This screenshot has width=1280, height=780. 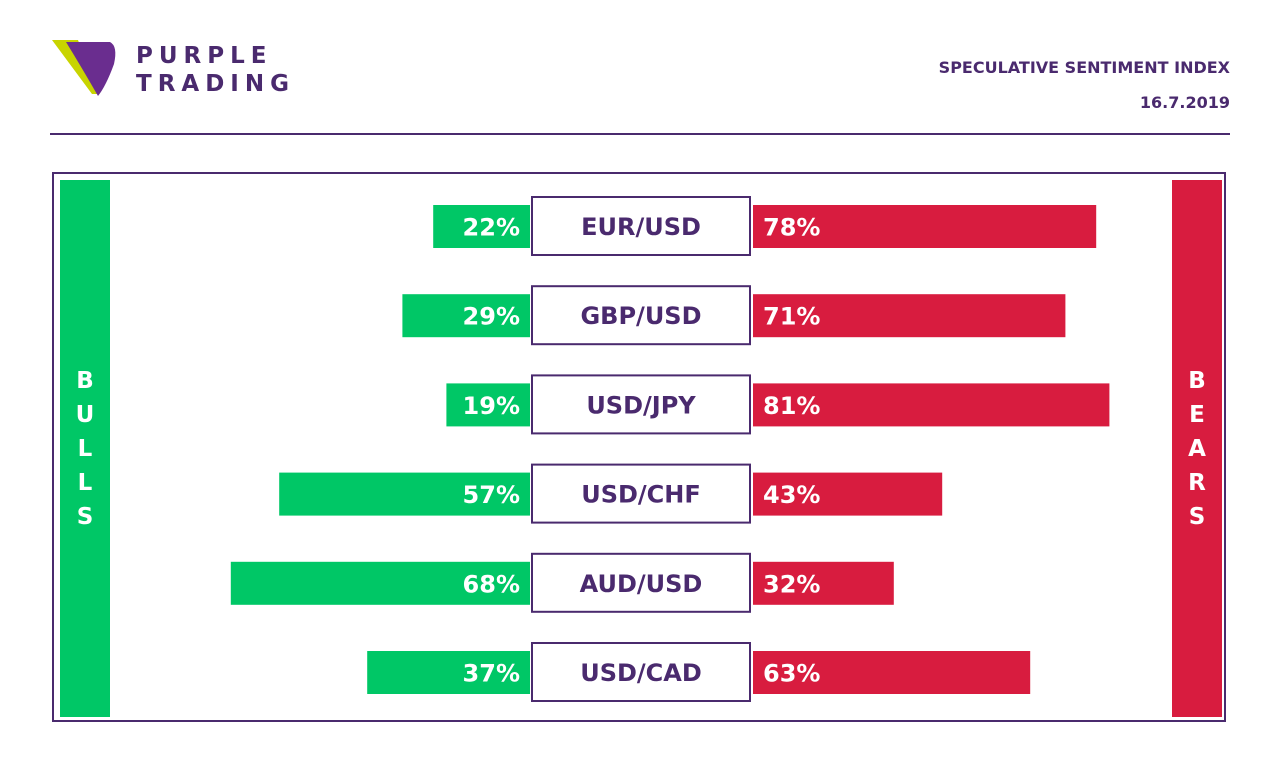 I want to click on bears-value-label: 78%, so click(x=791, y=228).